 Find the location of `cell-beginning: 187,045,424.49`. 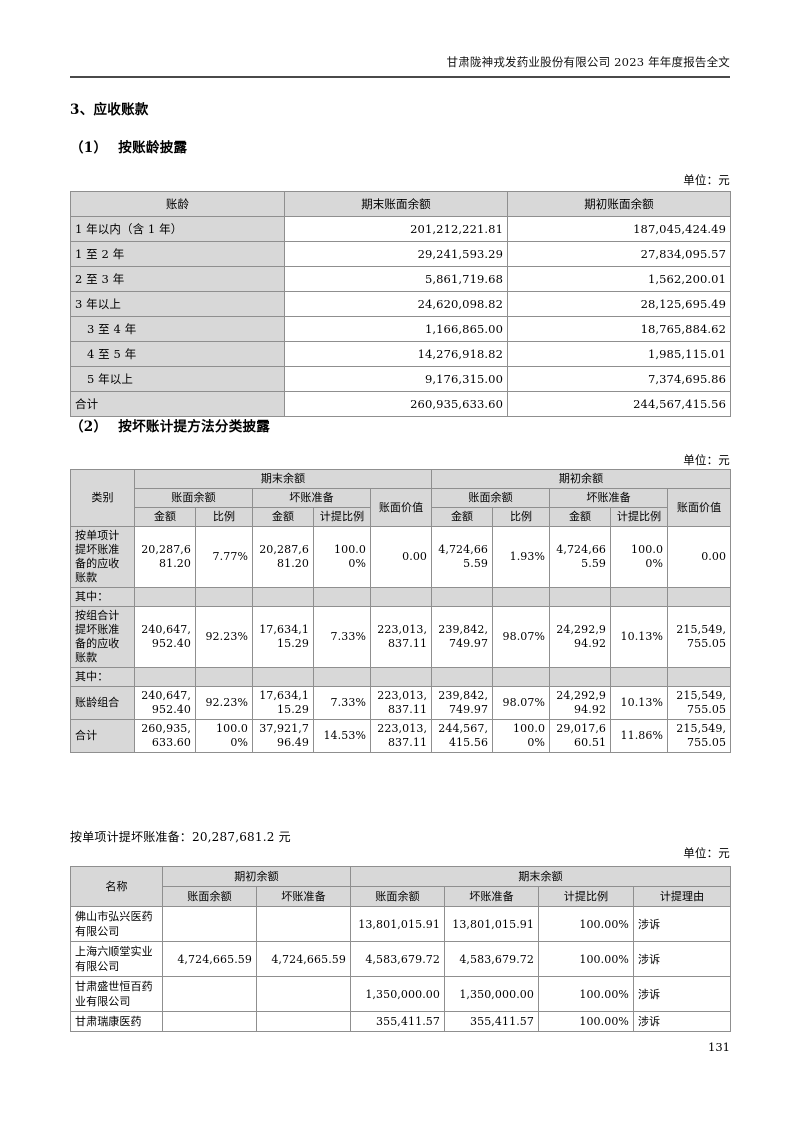

cell-beginning: 187,045,424.49 is located at coordinates (619, 229).